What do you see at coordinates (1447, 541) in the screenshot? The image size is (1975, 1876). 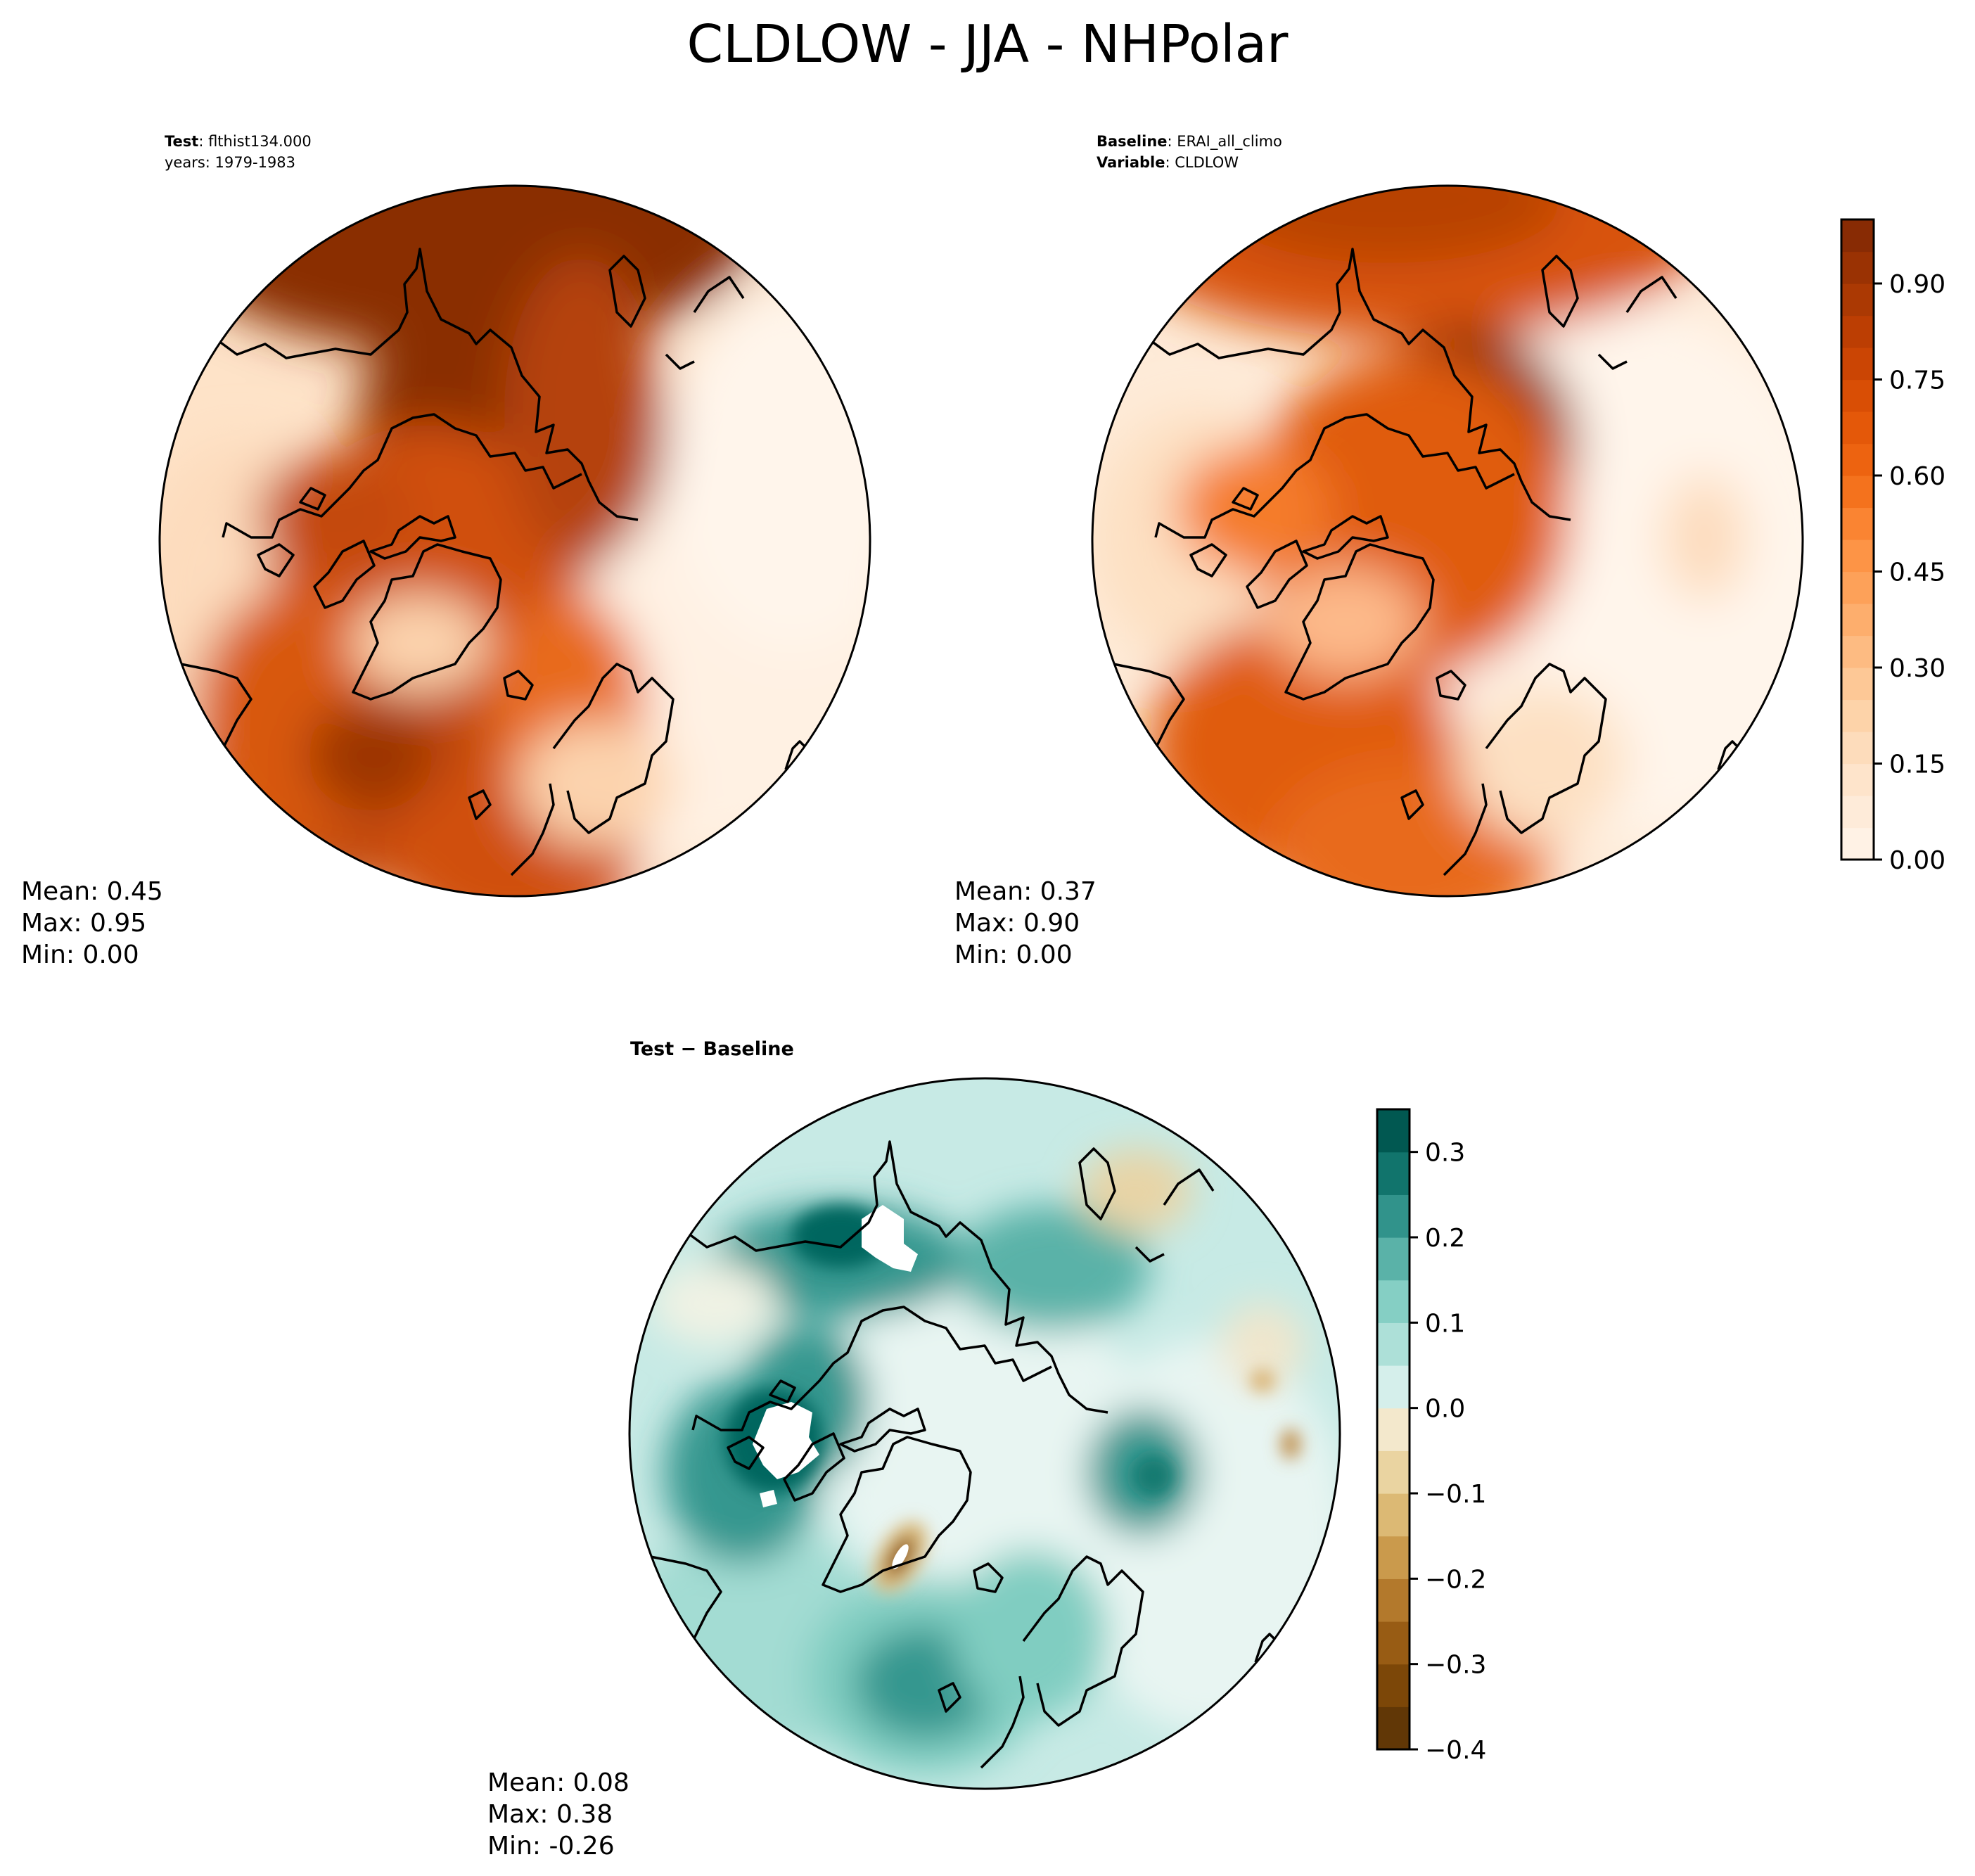 I see `baseline-map` at bounding box center [1447, 541].